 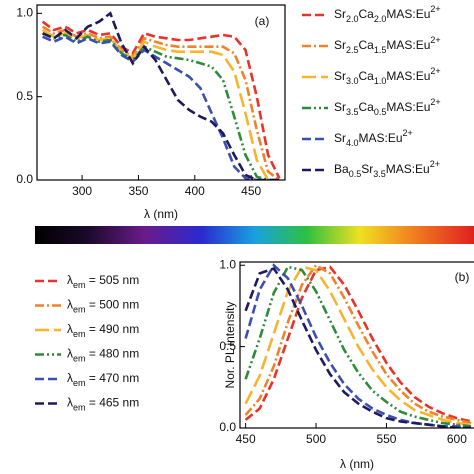 What do you see at coordinates (387, 45) in the screenshot?
I see `legend-label: Sr2.5Ca1.5MAS:Eu2+` at bounding box center [387, 45].